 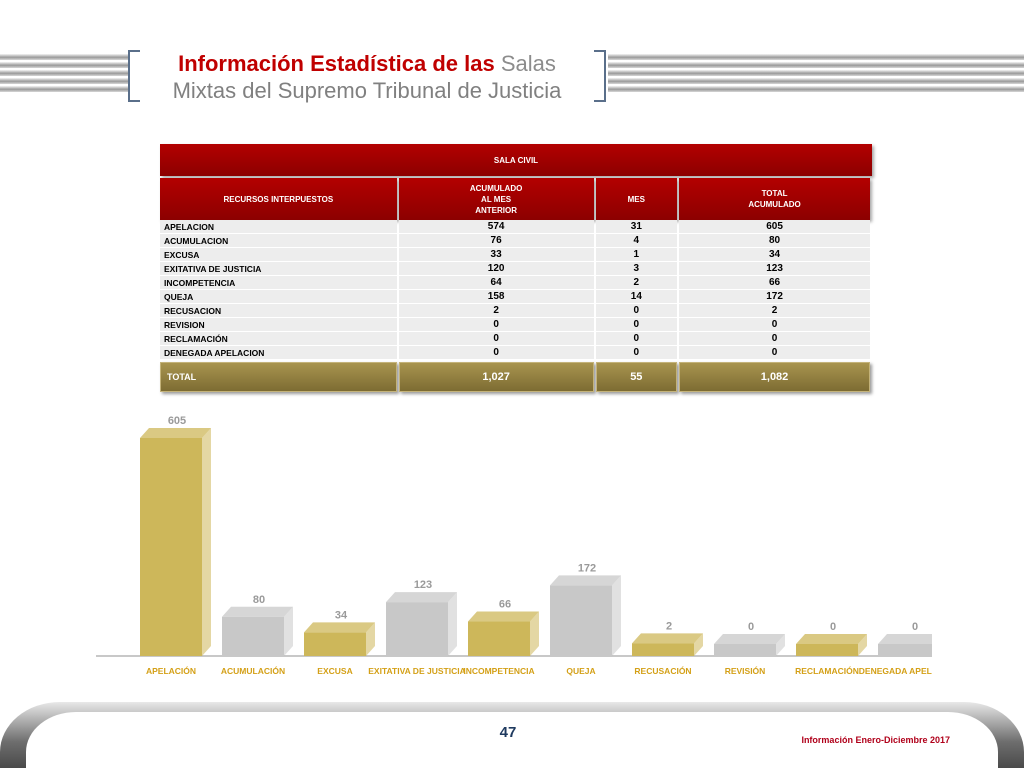 I want to click on row-prev: 64, so click(x=496, y=283).